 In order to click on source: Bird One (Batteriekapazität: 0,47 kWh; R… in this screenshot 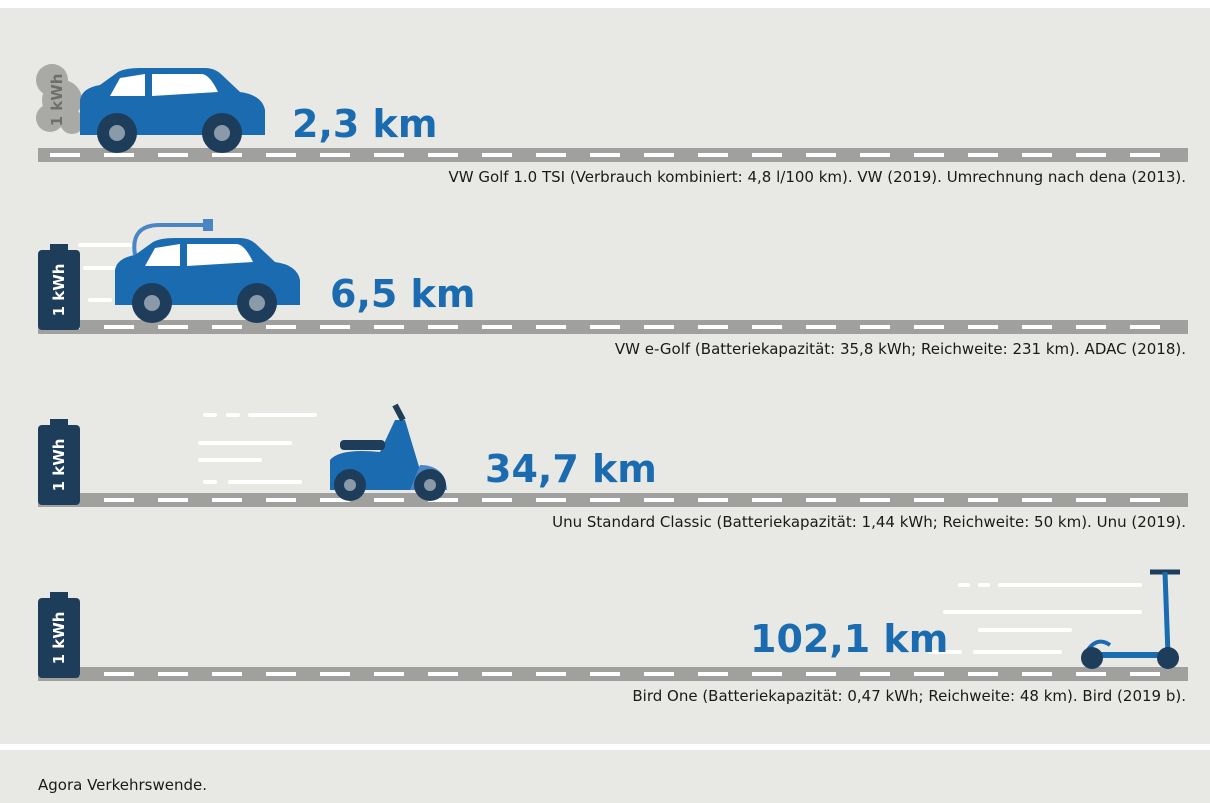, I will do `click(909, 696)`.